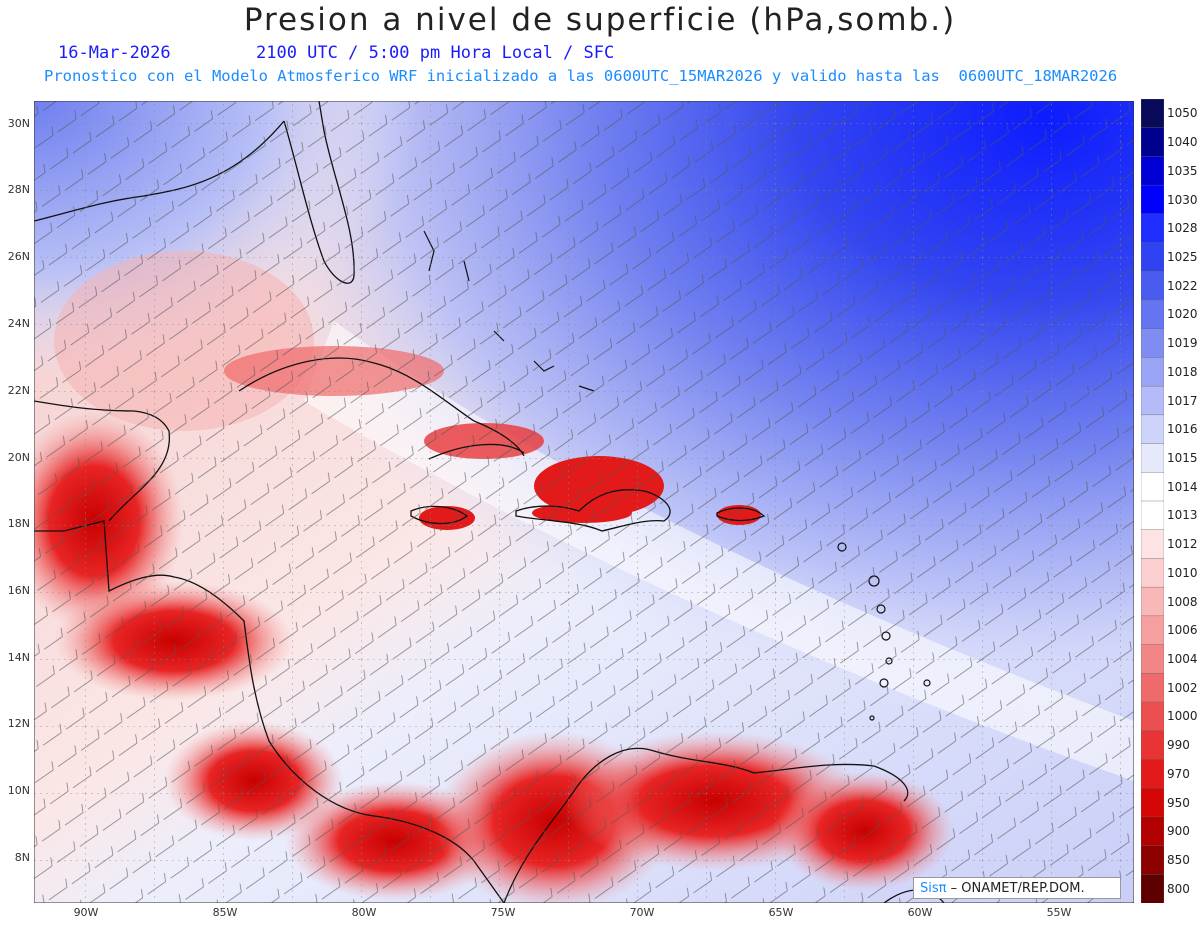  Describe the element at coordinates (1182, 199) in the screenshot. I see `colorbar-label: 1030` at that location.